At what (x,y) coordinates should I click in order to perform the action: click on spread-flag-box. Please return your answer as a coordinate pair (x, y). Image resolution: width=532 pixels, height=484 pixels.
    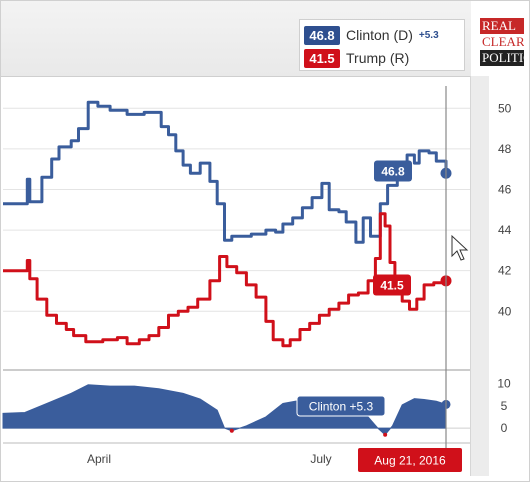
    Looking at the image, I should click on (341, 406).